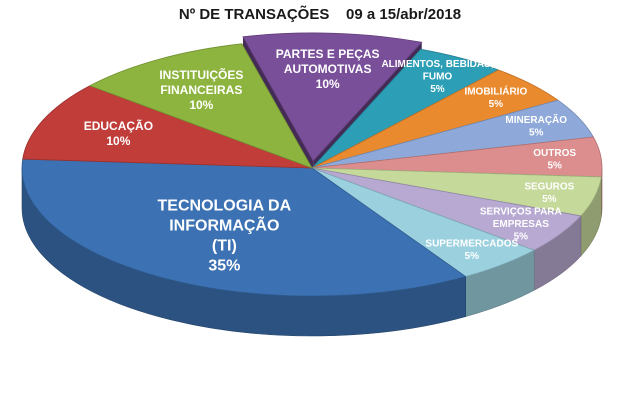  Describe the element at coordinates (495, 98) in the screenshot. I see `slice-label-imobiliario: IMOBILIÁRIO 5%` at that location.